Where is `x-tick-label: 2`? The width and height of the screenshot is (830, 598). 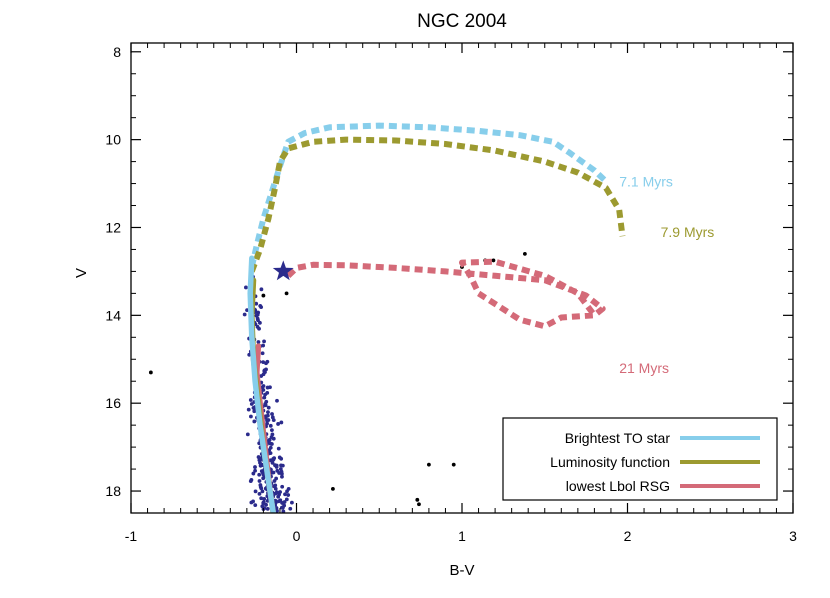
x-tick-label: 2 is located at coordinates (628, 536).